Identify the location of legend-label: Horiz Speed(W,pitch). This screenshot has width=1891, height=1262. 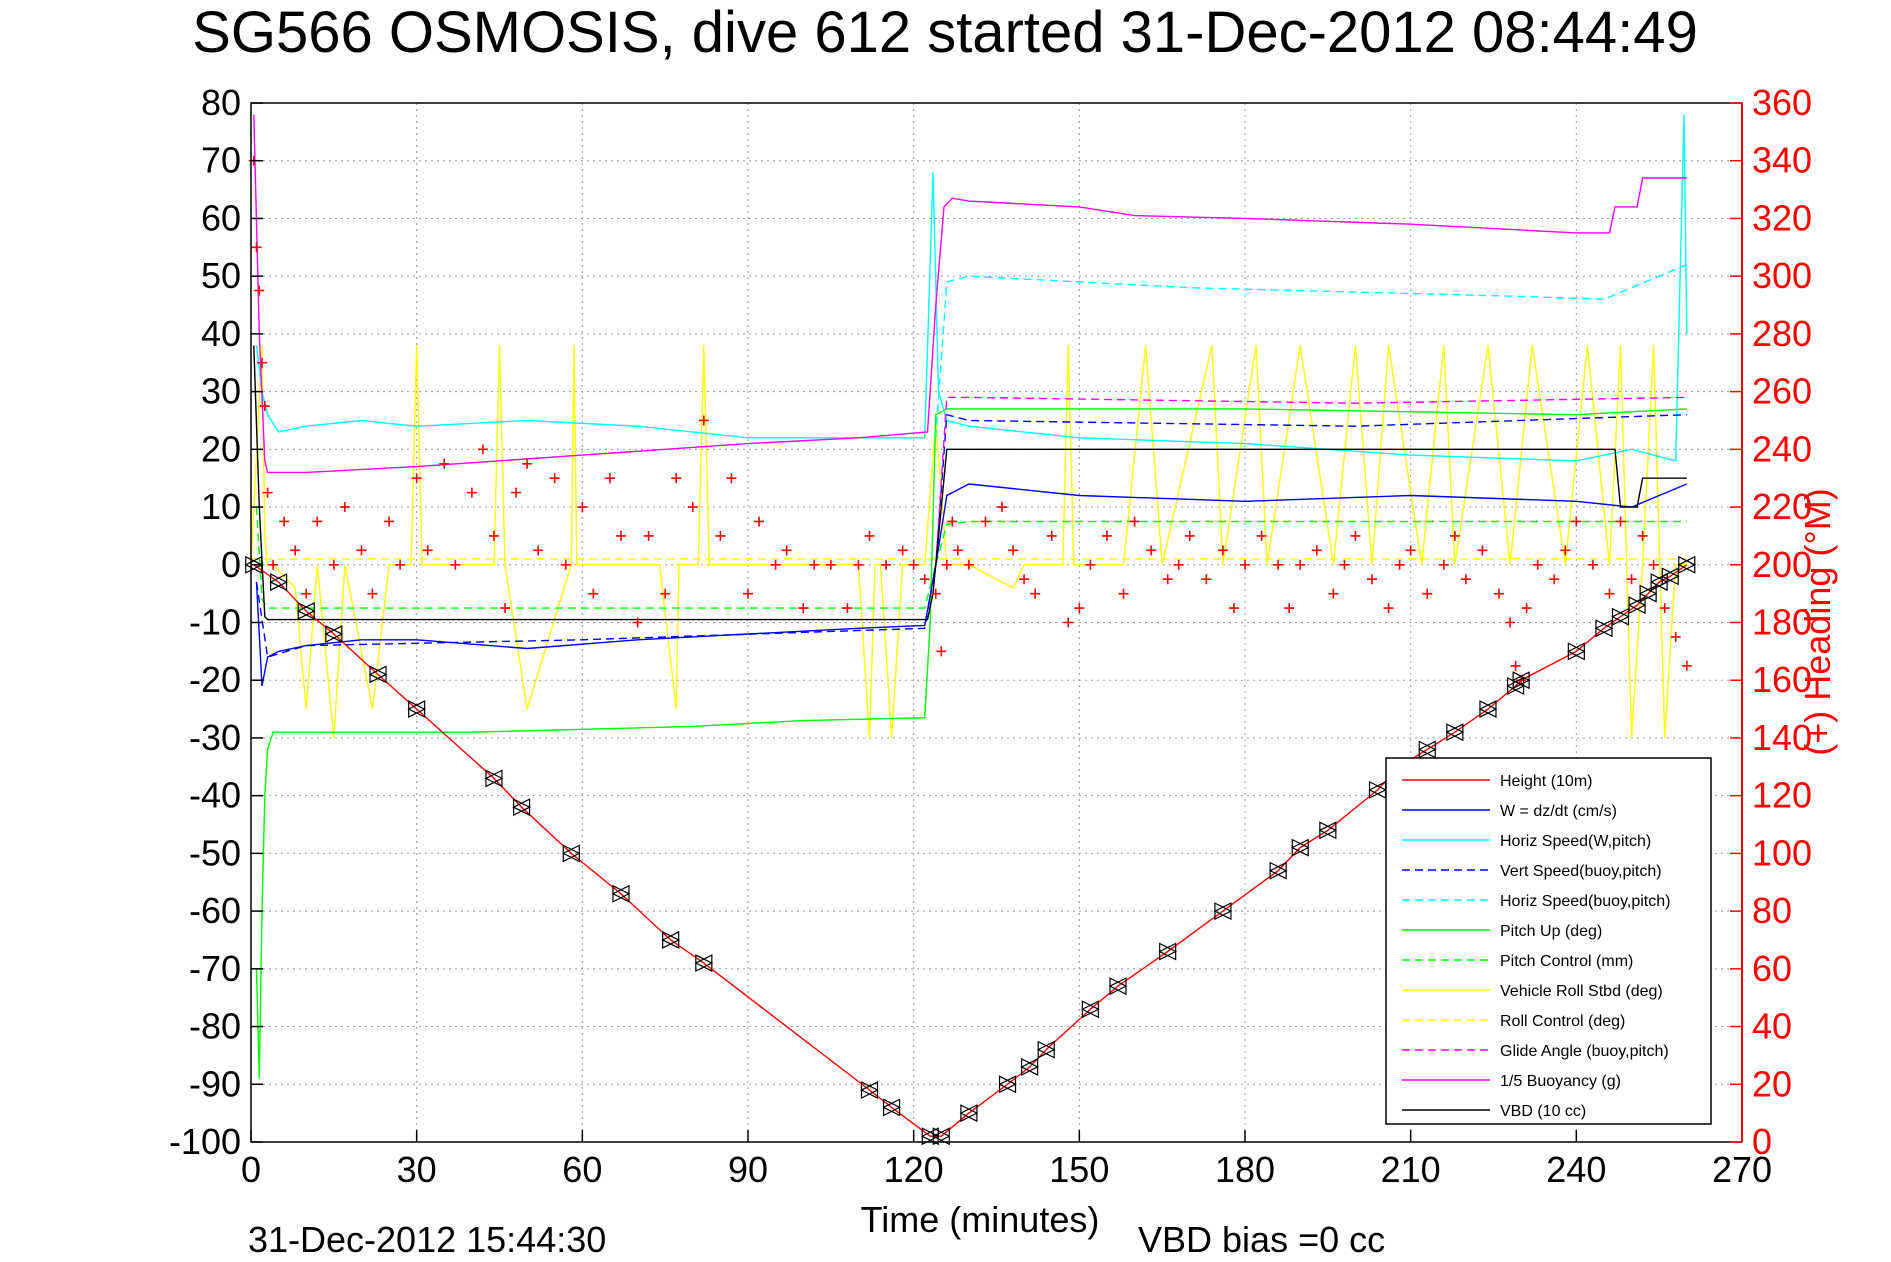
(1575, 841).